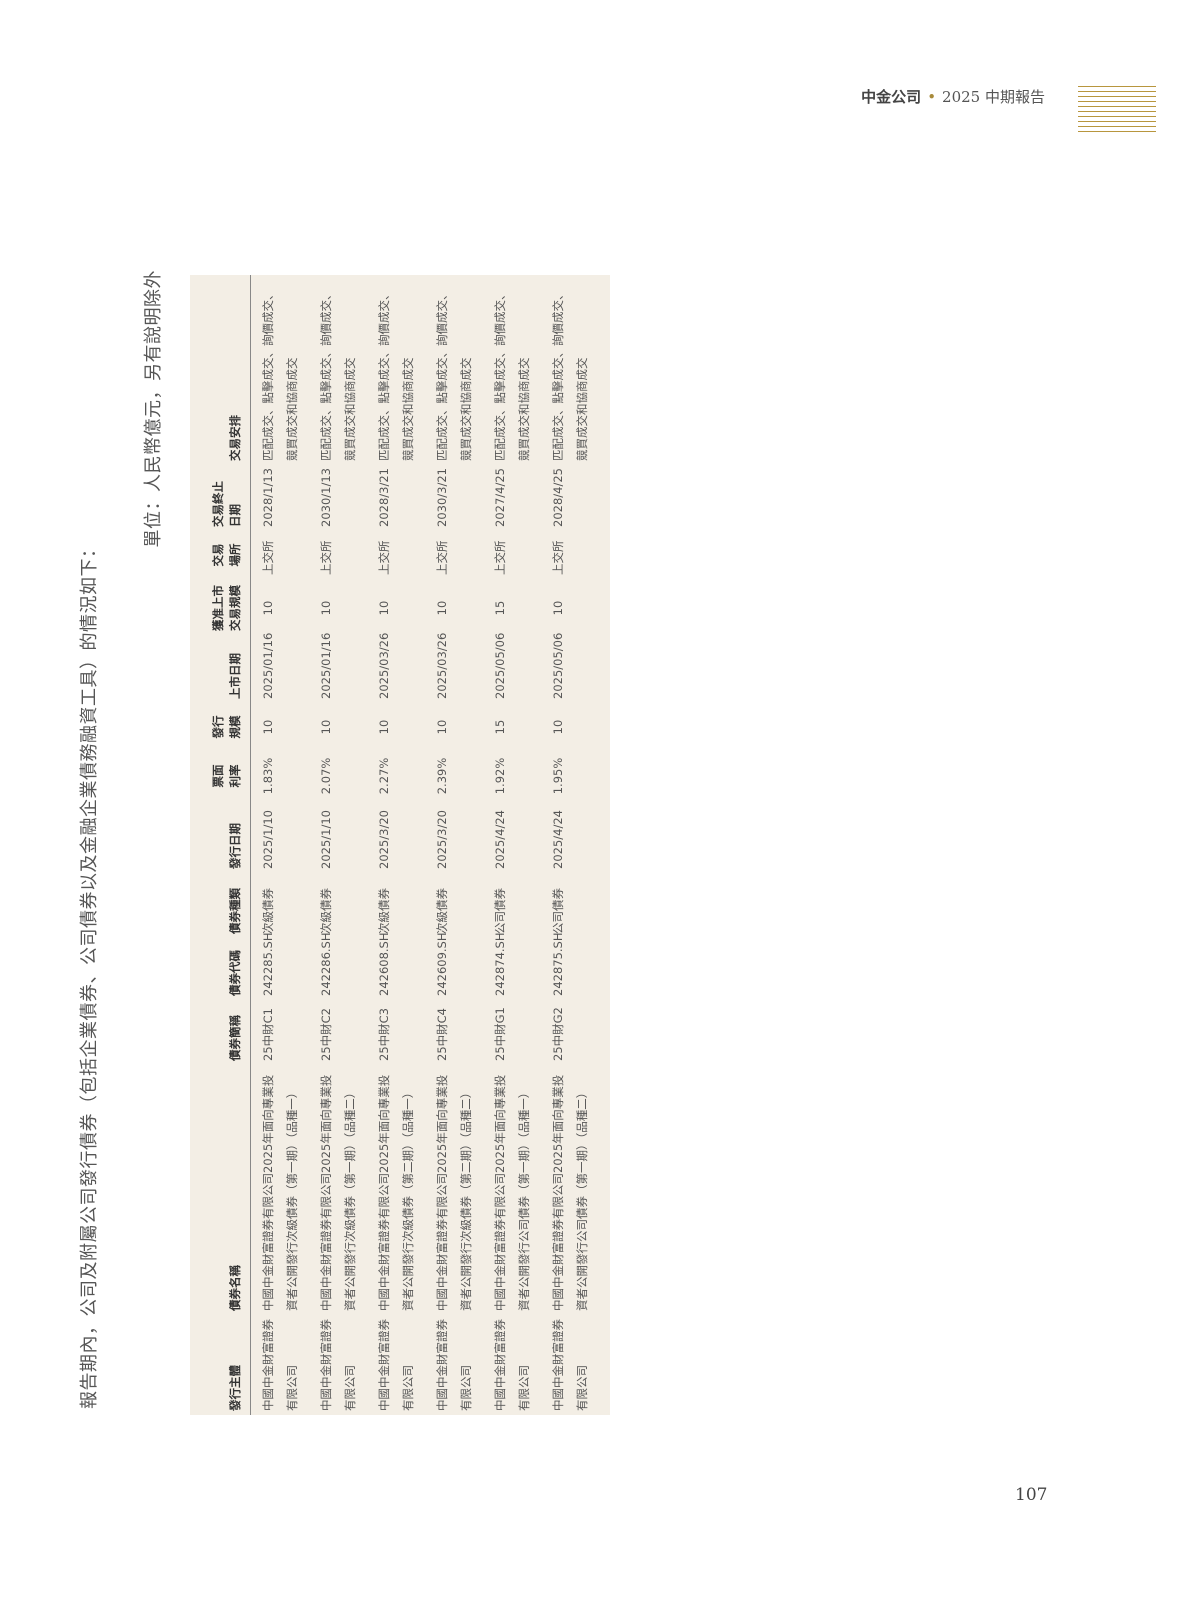  Describe the element at coordinates (500, 1034) in the screenshot. I see `table-cell: 25中財G1` at that location.